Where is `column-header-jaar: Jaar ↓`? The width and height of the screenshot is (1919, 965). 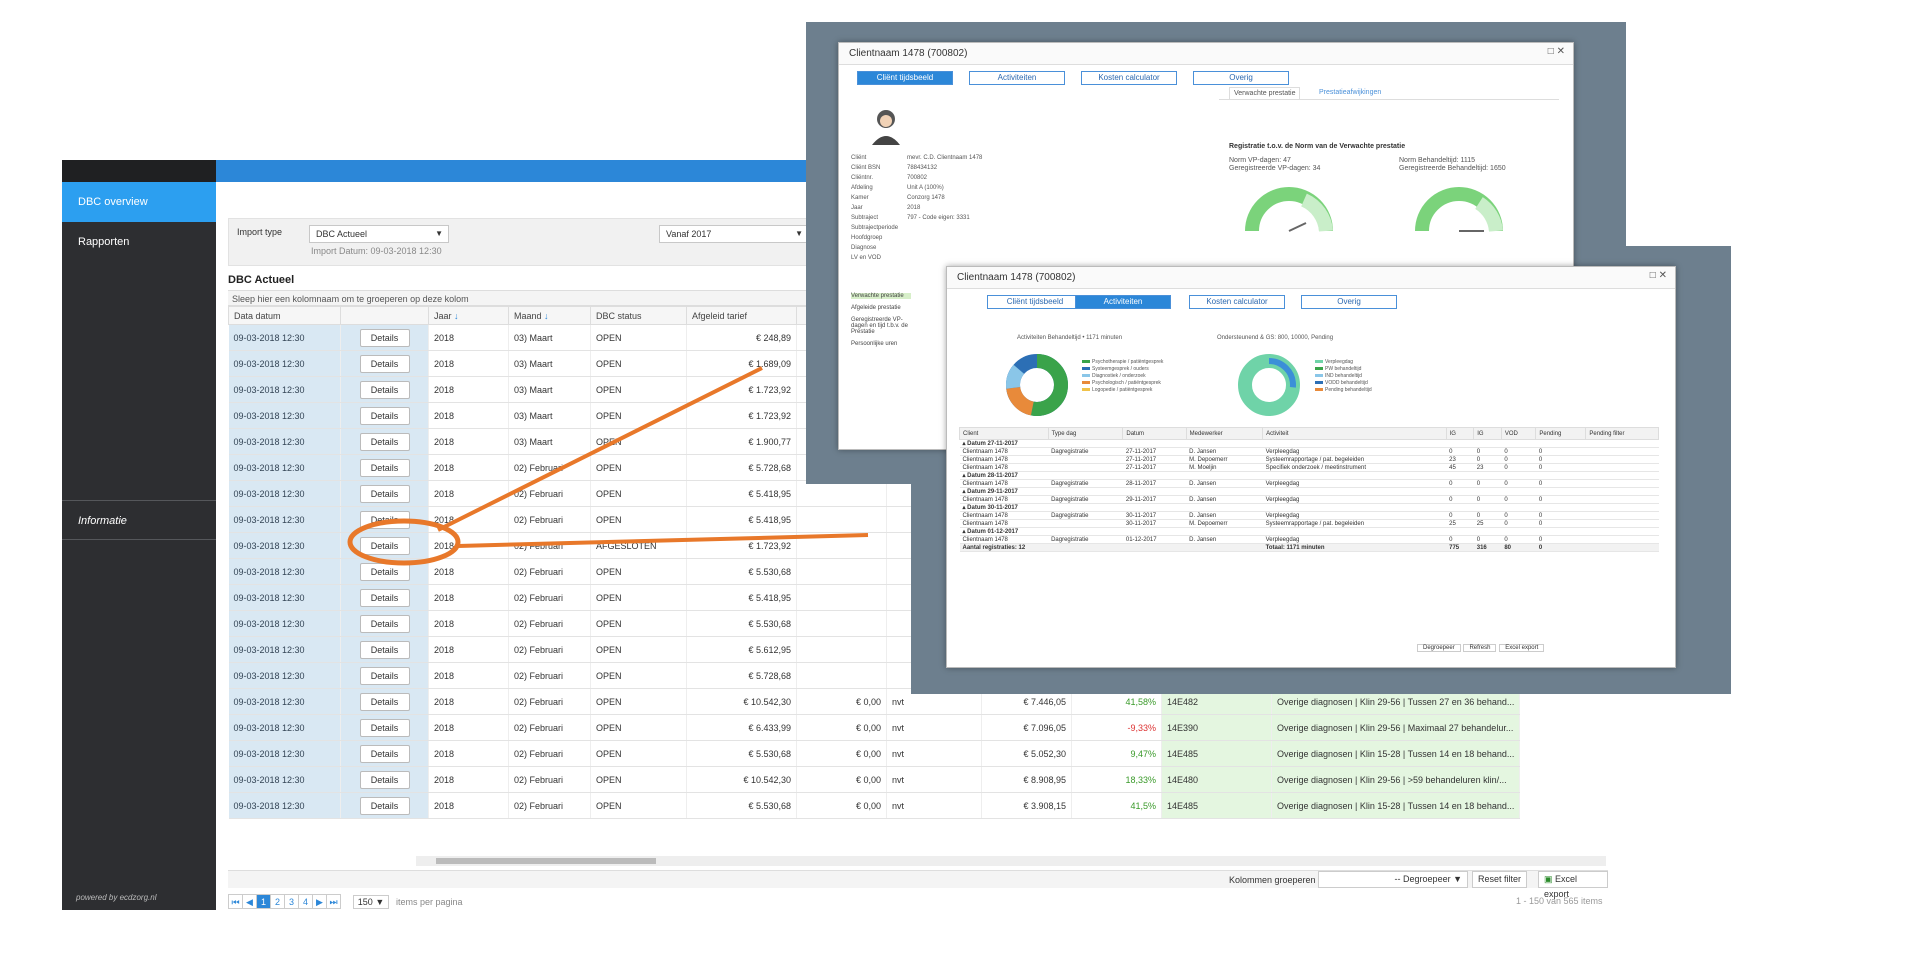 column-header-jaar: Jaar ↓ is located at coordinates (468, 315).